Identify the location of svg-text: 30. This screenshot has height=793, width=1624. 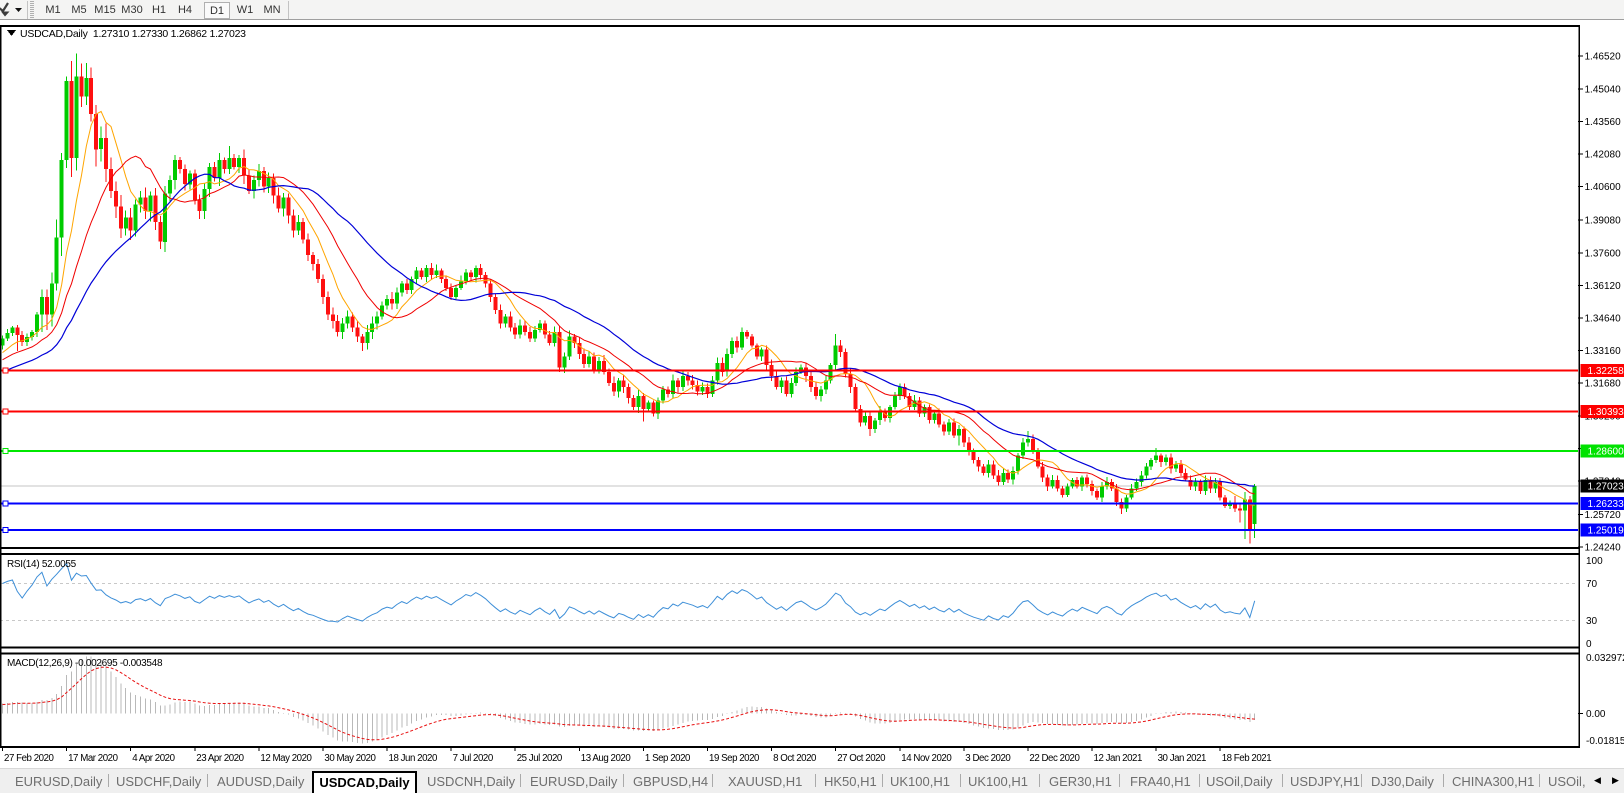
(1592, 621).